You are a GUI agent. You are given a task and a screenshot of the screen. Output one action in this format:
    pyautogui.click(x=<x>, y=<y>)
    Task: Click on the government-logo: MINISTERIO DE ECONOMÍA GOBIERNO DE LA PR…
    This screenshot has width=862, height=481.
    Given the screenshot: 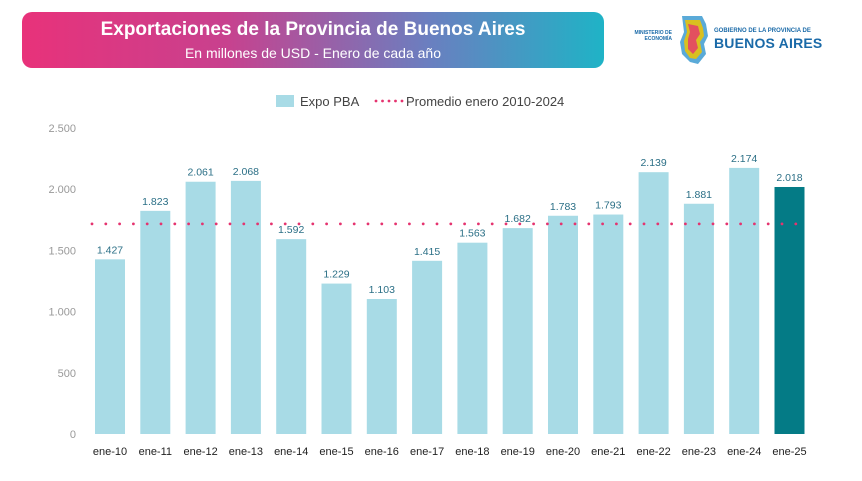 What is the action you would take?
    pyautogui.click(x=728, y=42)
    